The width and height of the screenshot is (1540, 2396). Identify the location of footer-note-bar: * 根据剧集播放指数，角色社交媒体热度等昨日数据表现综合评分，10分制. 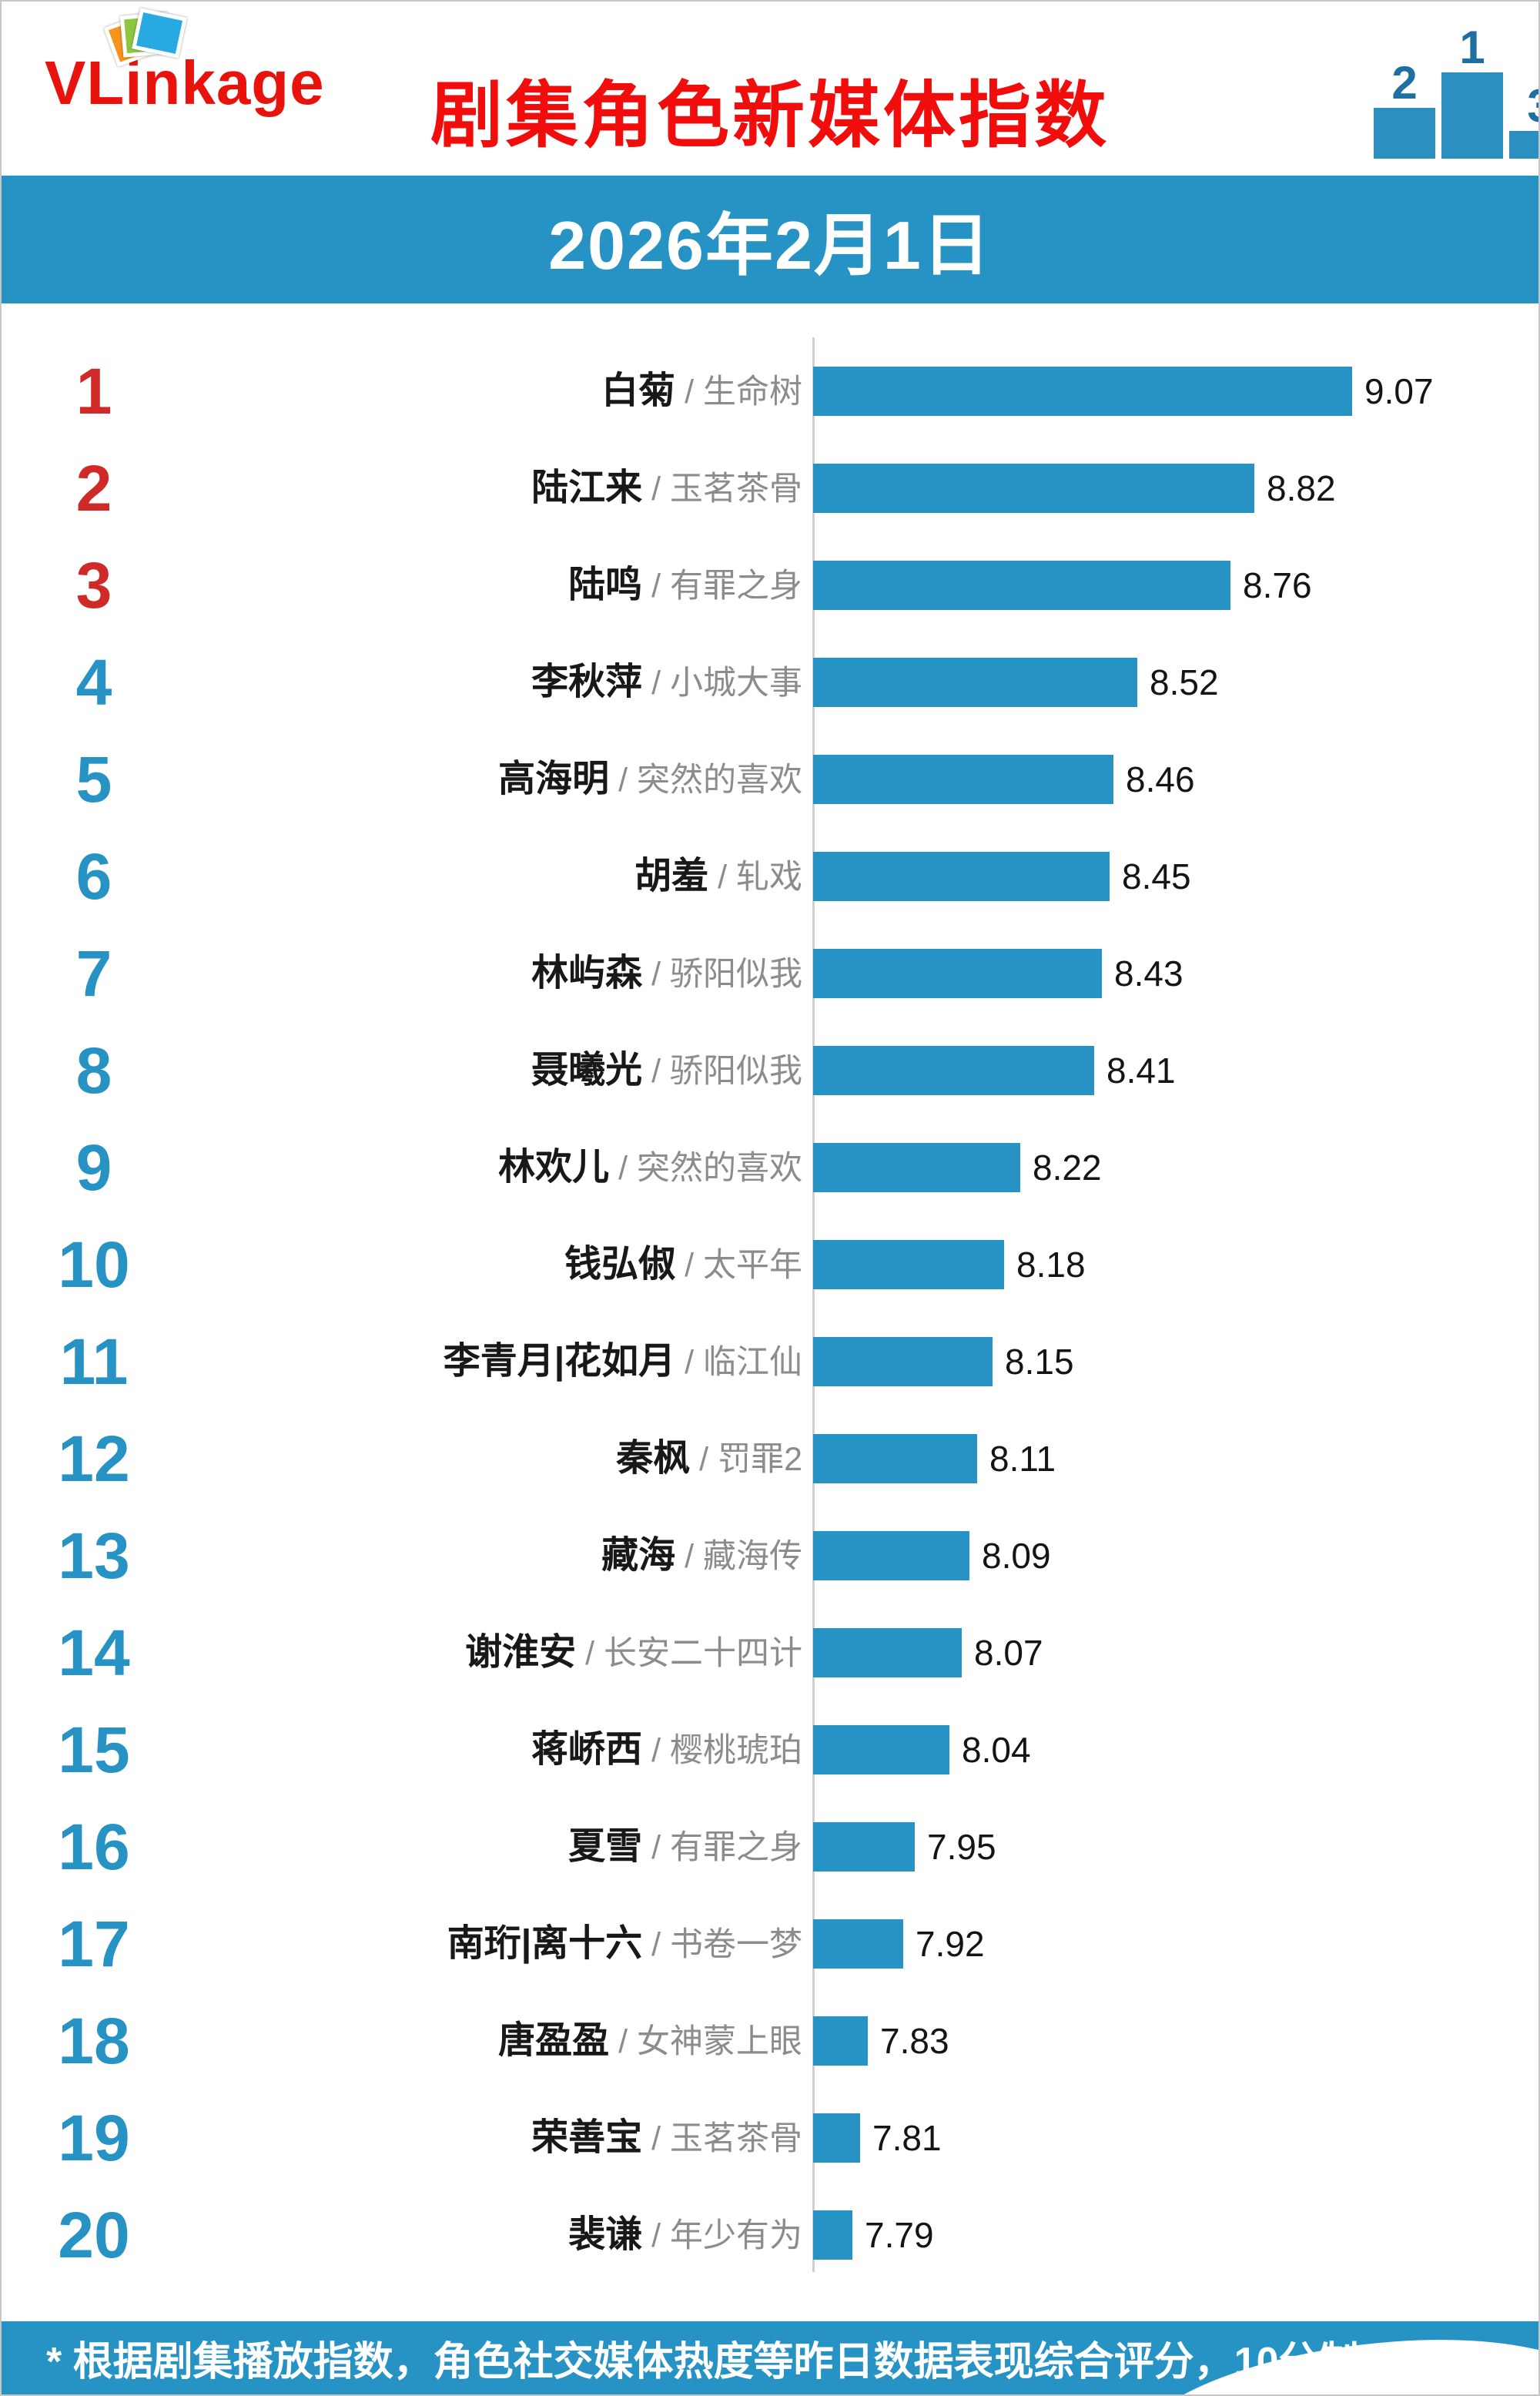
(770, 2357).